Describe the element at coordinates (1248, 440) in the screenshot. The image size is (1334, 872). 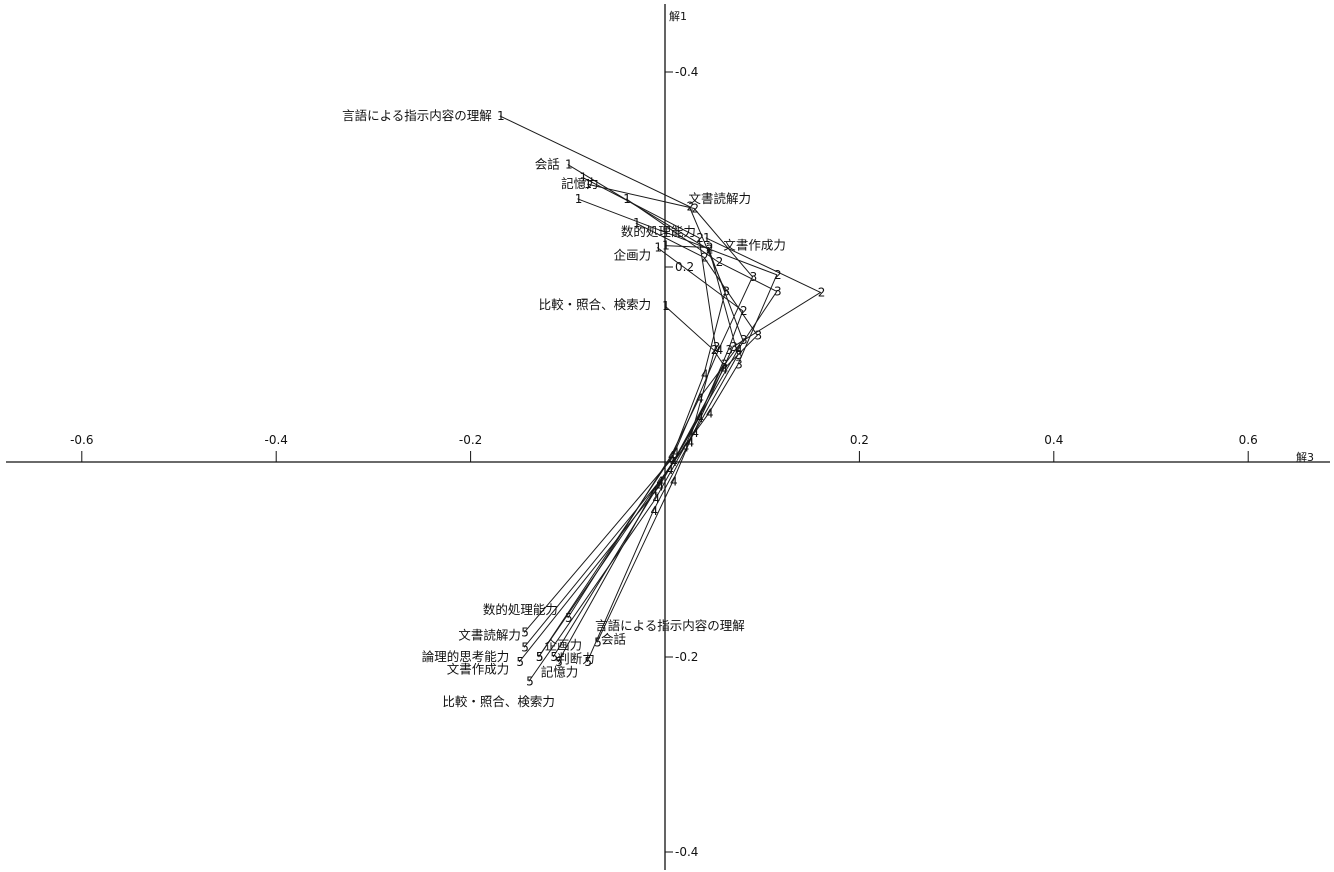
I see `x-tick-label: 0.6` at that location.